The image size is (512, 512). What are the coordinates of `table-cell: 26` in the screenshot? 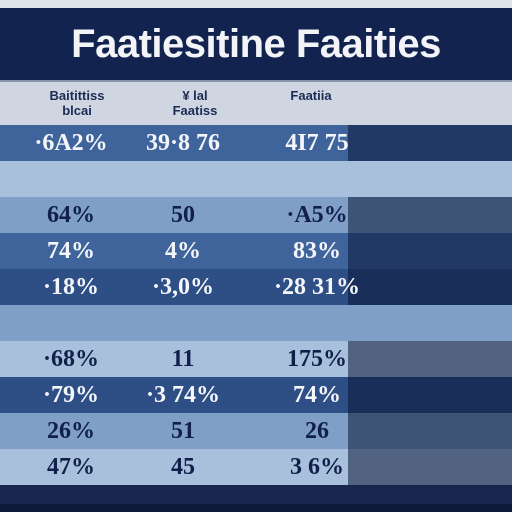 It's located at (317, 431).